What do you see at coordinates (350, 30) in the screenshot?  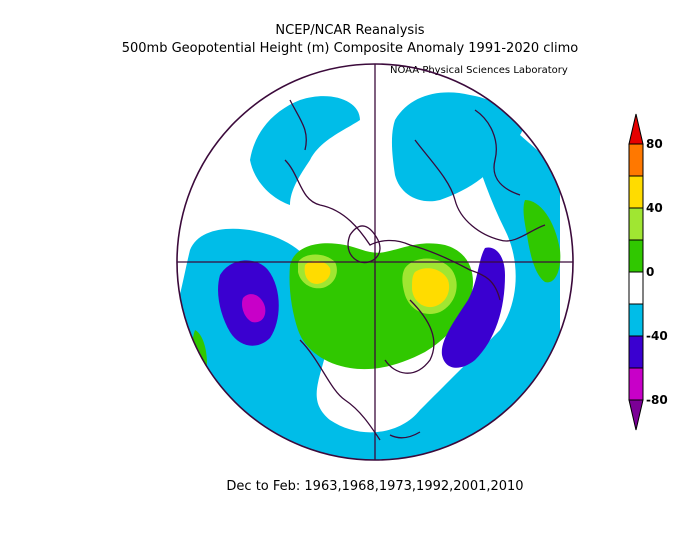 I see `map-title: NCEP/NCAR Reanalysis` at bounding box center [350, 30].